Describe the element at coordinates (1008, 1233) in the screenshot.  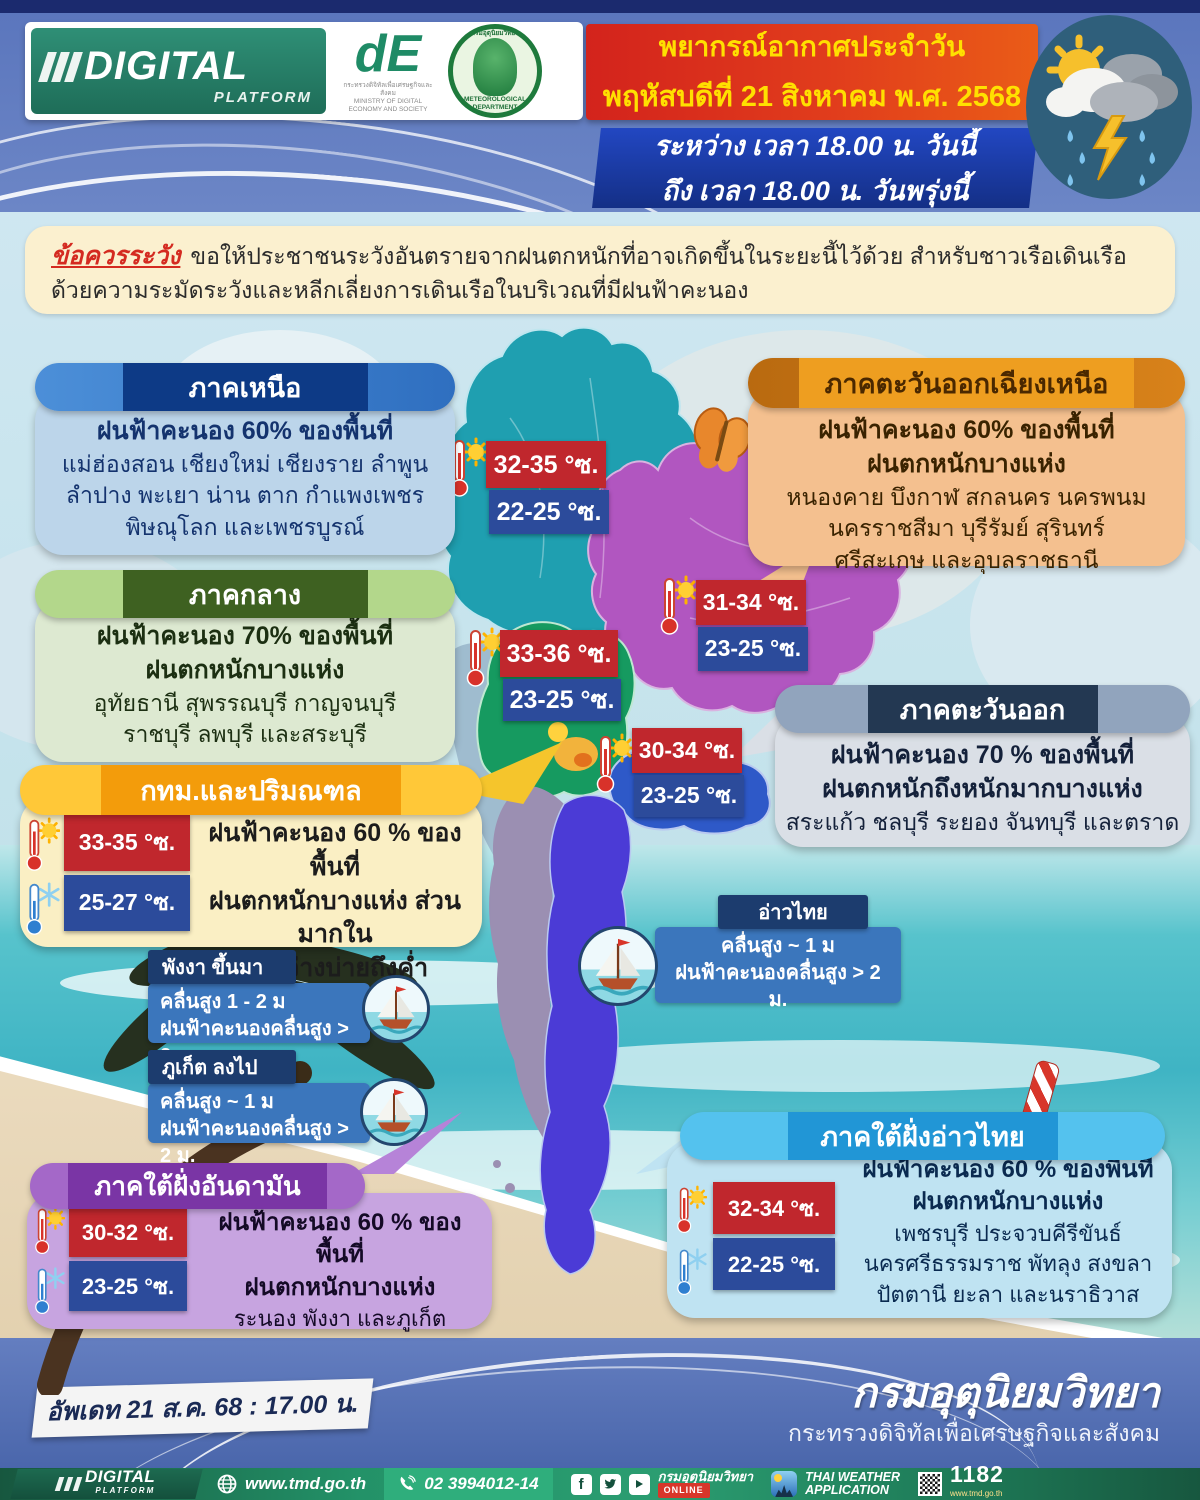
I see `province-line: เพชรบุรี ประจวบคีรีขันธ์` at that location.